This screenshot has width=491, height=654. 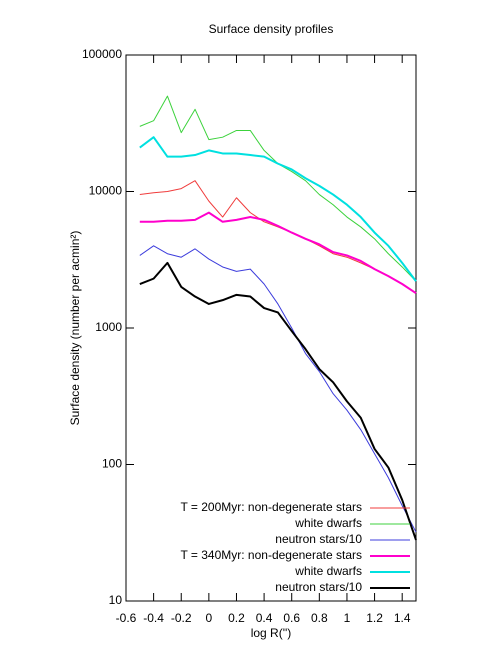 I want to click on y-tick-label: 1000, so click(x=108, y=327).